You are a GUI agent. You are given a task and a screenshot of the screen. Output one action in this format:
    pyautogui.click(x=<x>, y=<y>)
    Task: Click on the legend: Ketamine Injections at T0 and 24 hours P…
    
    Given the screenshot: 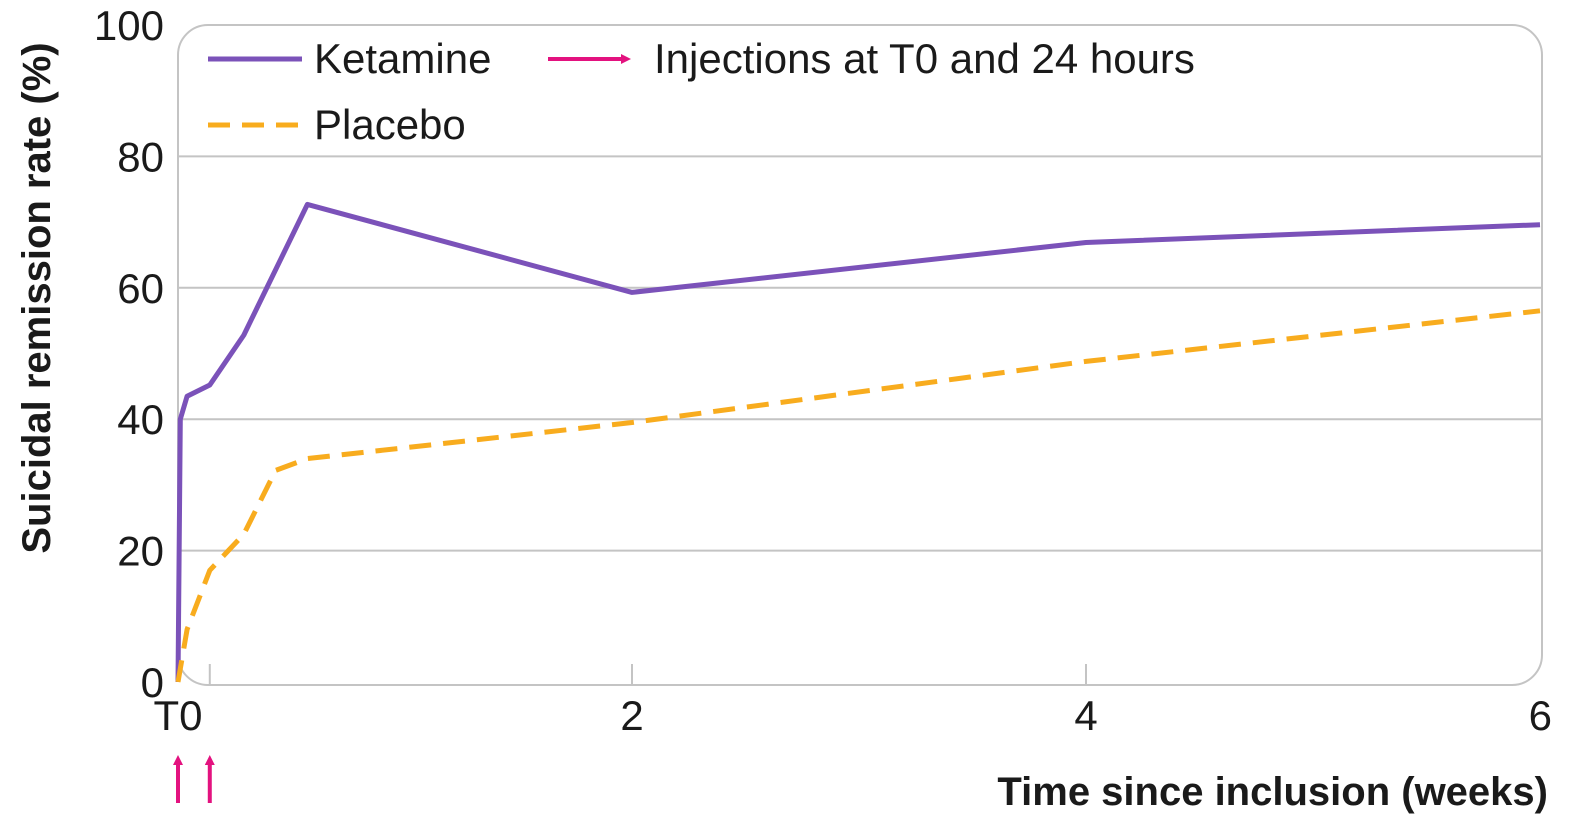 What is the action you would take?
    pyautogui.click(x=701, y=91)
    